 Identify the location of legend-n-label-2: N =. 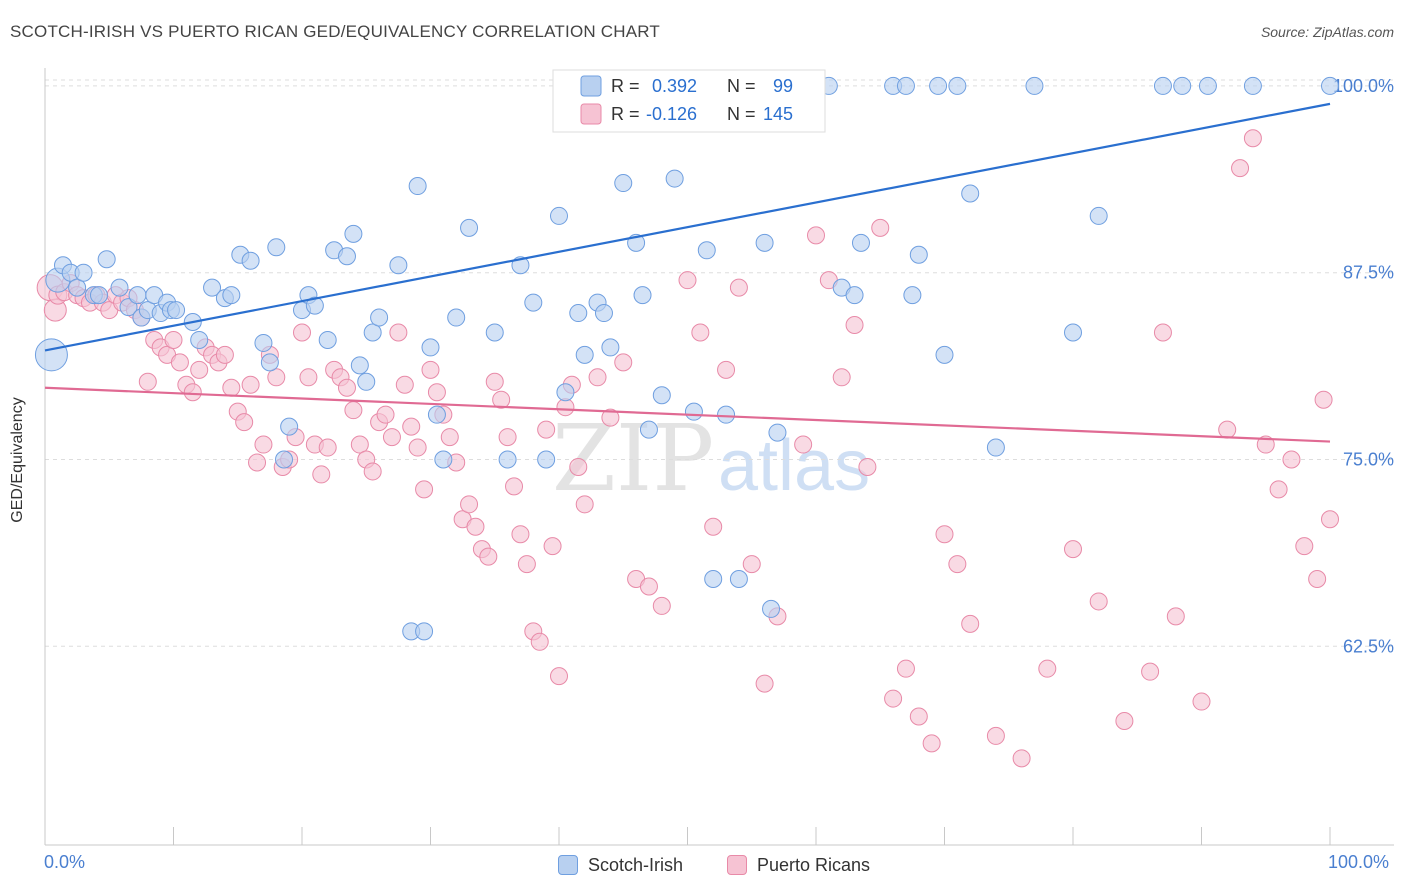
(741, 114).